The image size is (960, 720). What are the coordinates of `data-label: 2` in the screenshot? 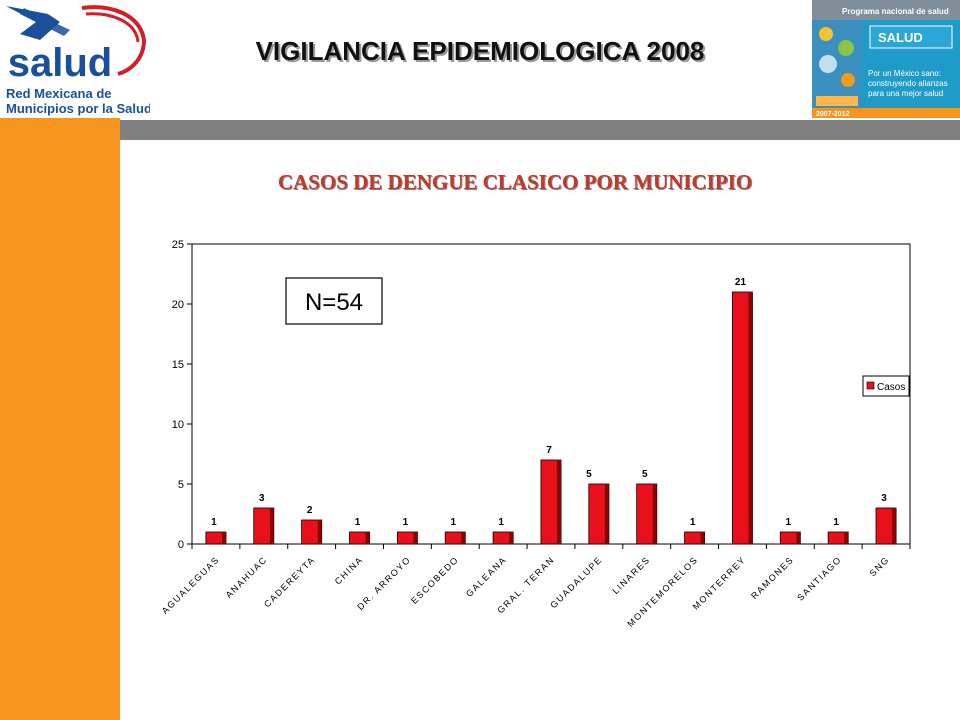 It's located at (310, 510).